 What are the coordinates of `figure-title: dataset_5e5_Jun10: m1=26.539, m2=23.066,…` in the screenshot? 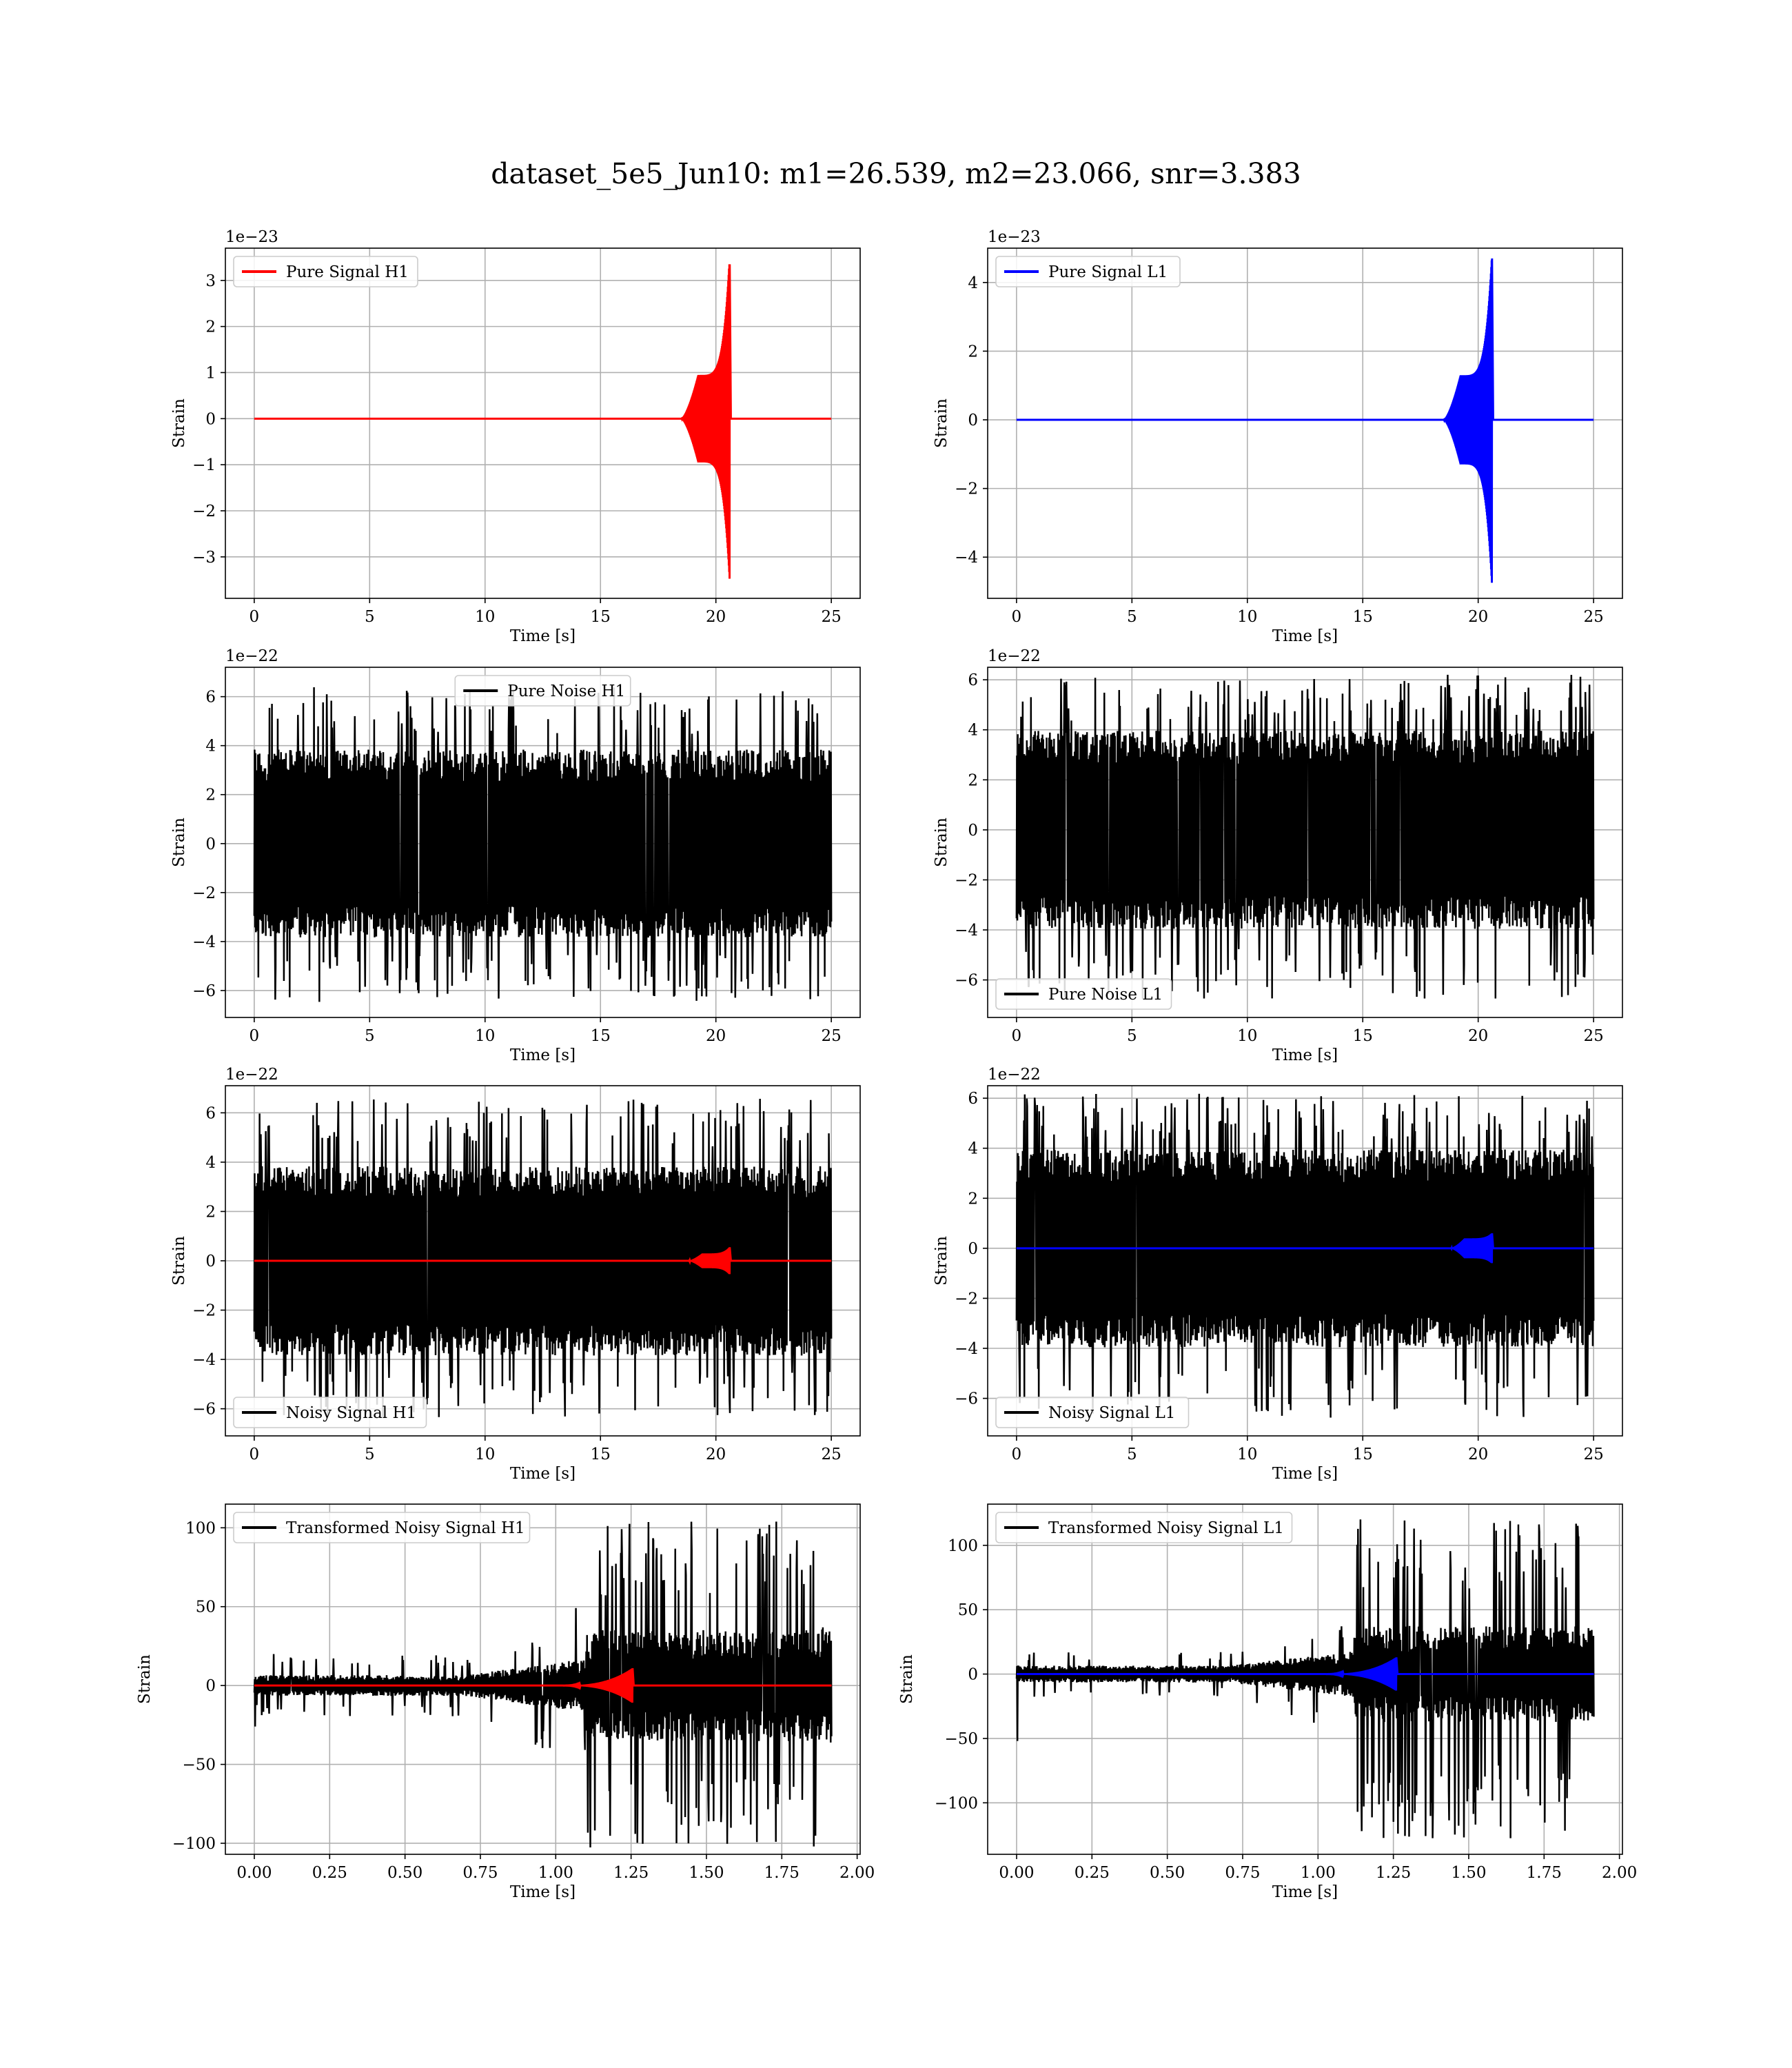 It's located at (896, 173).